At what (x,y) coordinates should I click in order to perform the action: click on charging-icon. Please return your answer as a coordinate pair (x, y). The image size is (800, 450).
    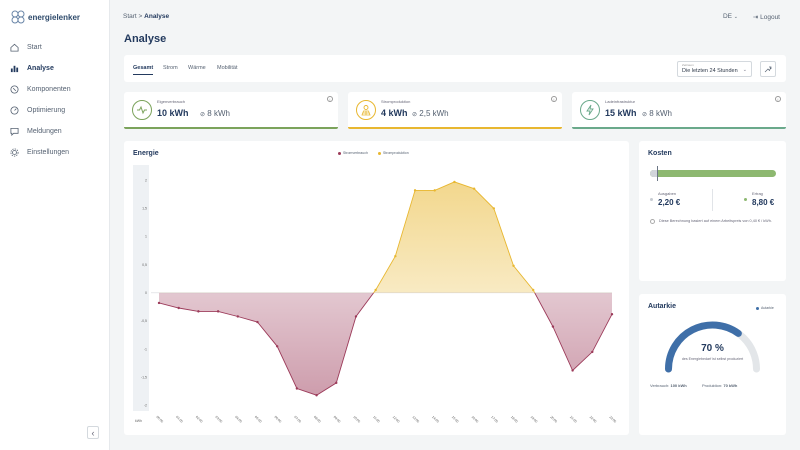
    Looking at the image, I should click on (590, 110).